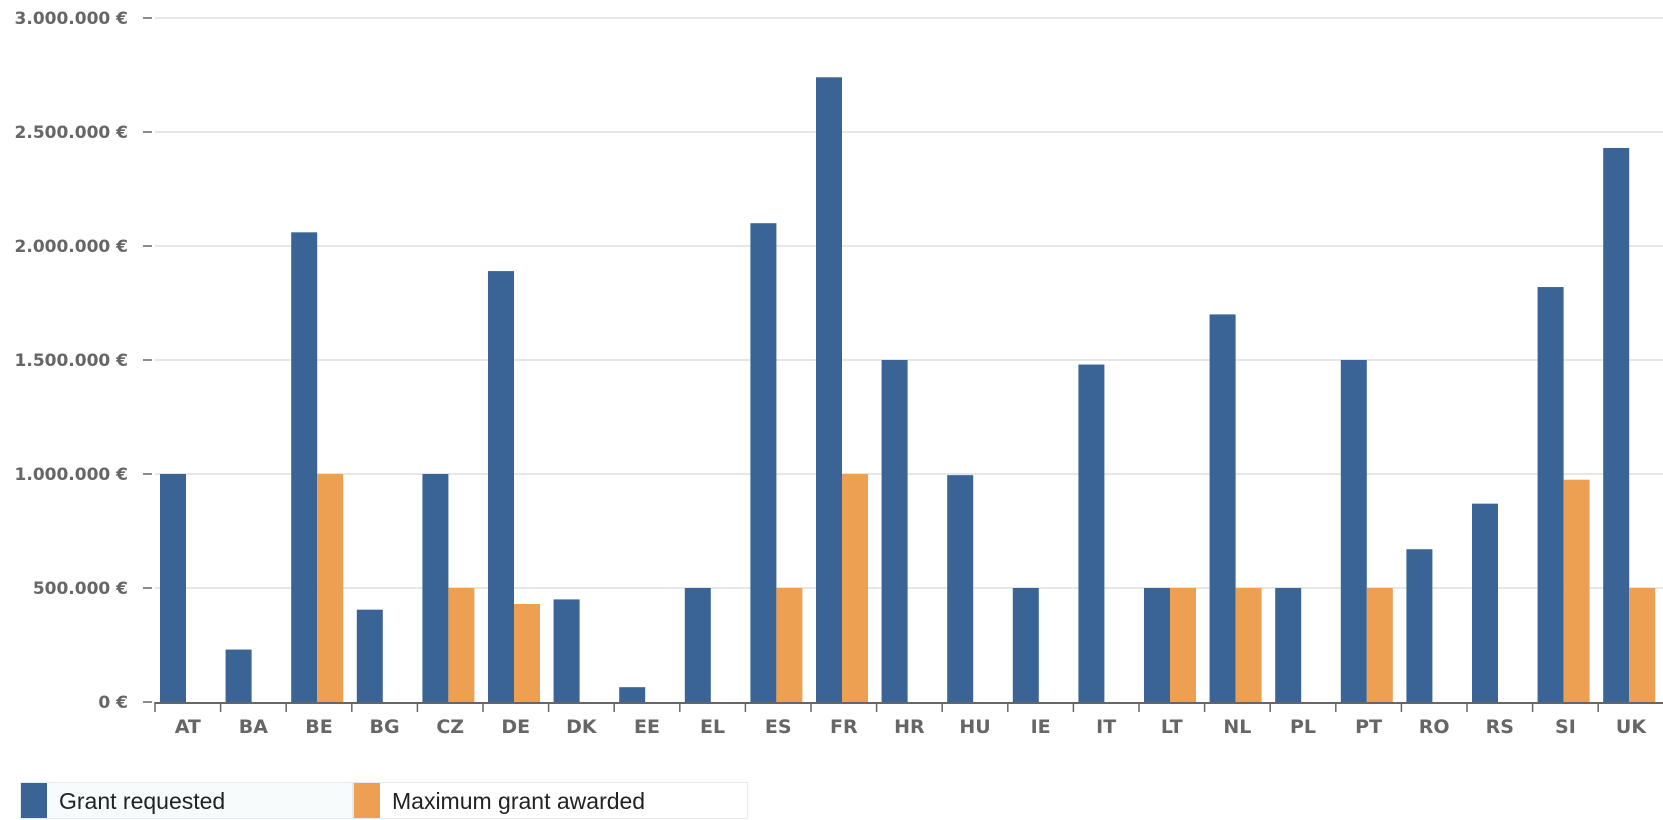 The width and height of the screenshot is (1663, 820). I want to click on x-tick-label-DE: DE, so click(515, 727).